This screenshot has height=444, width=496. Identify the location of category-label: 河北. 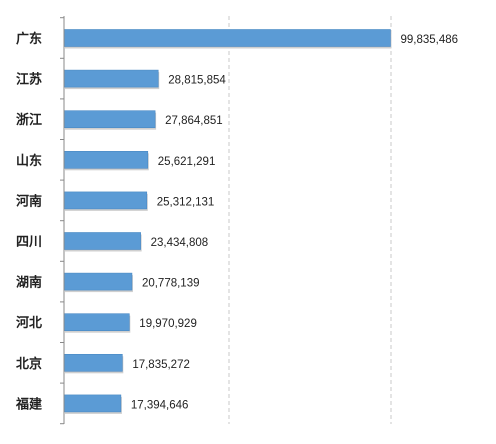
(29, 323).